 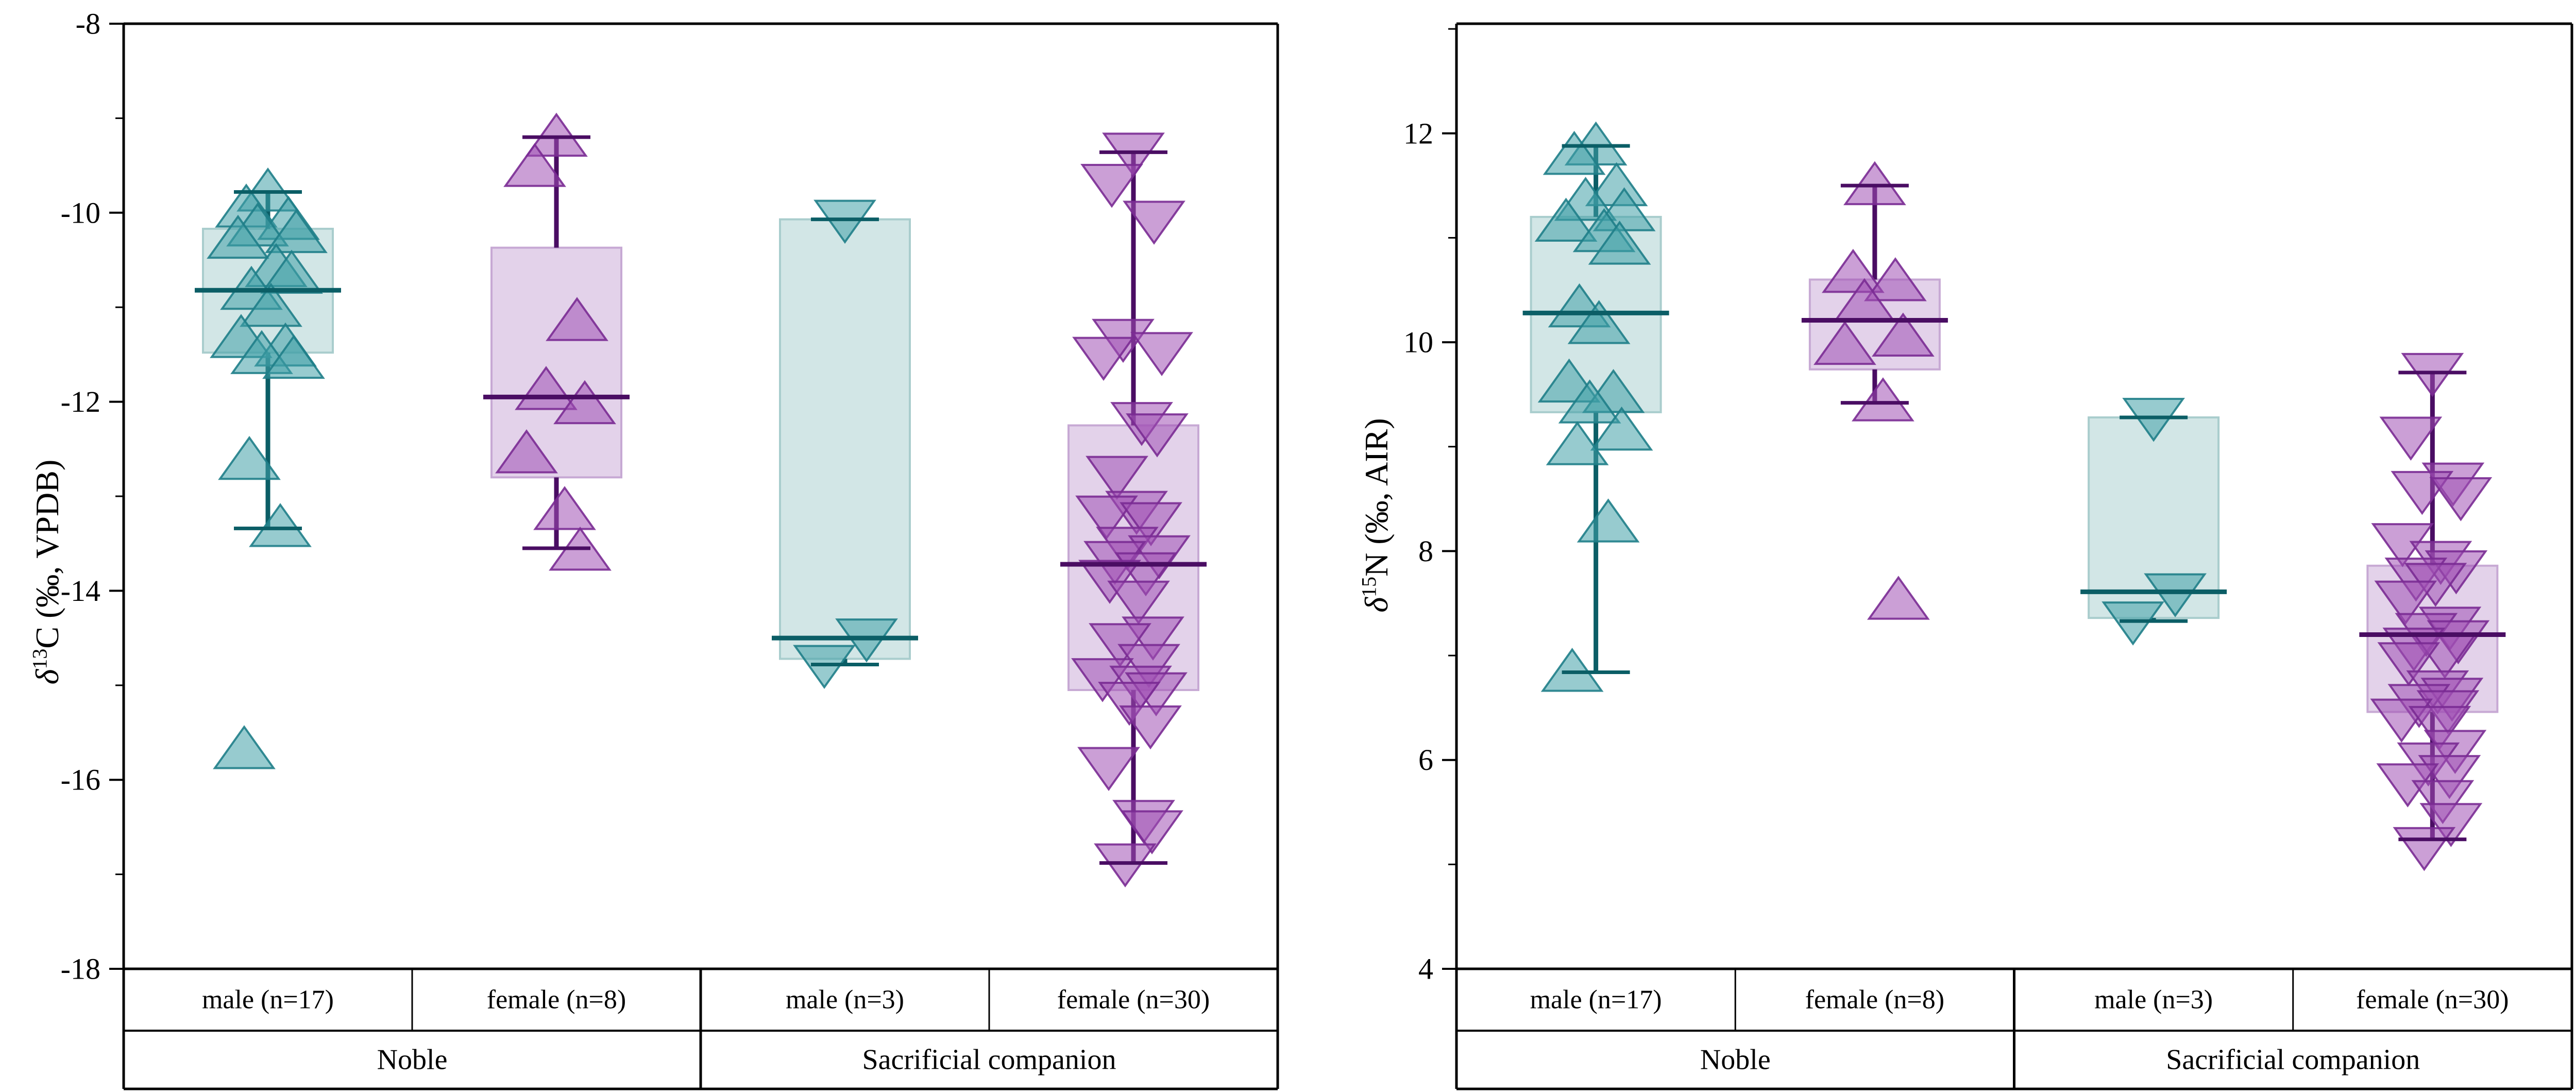 What do you see at coordinates (1418, 133) in the screenshot?
I see `y-tick-label: 12` at bounding box center [1418, 133].